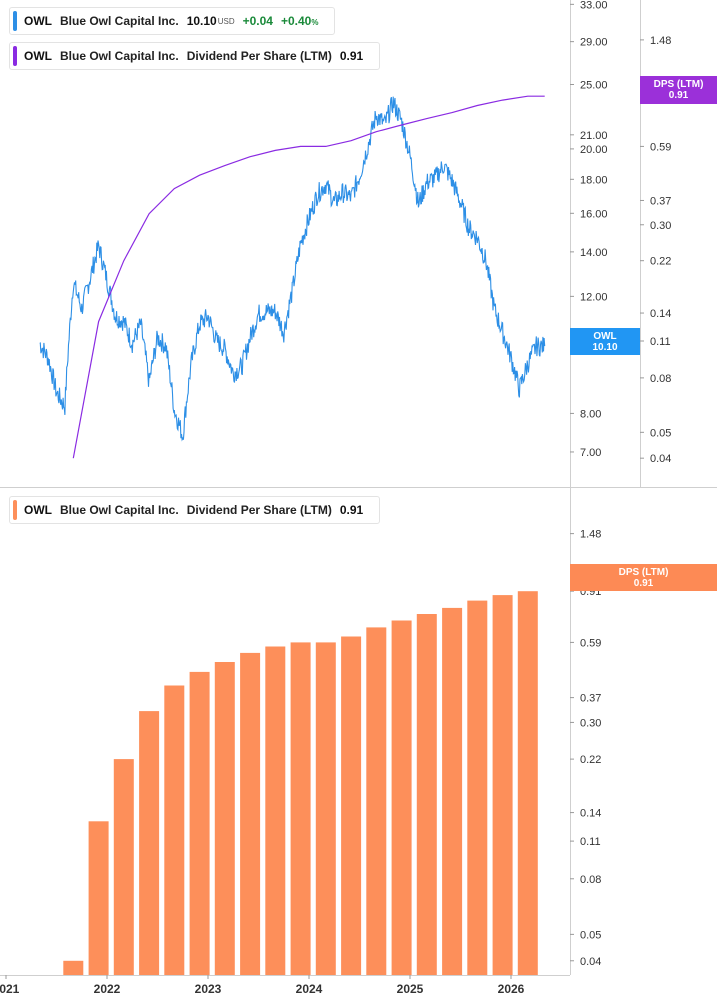 This screenshot has height=1005, width=717. Describe the element at coordinates (594, 85) in the screenshot. I see `price-tick-label: 25.00` at that location.